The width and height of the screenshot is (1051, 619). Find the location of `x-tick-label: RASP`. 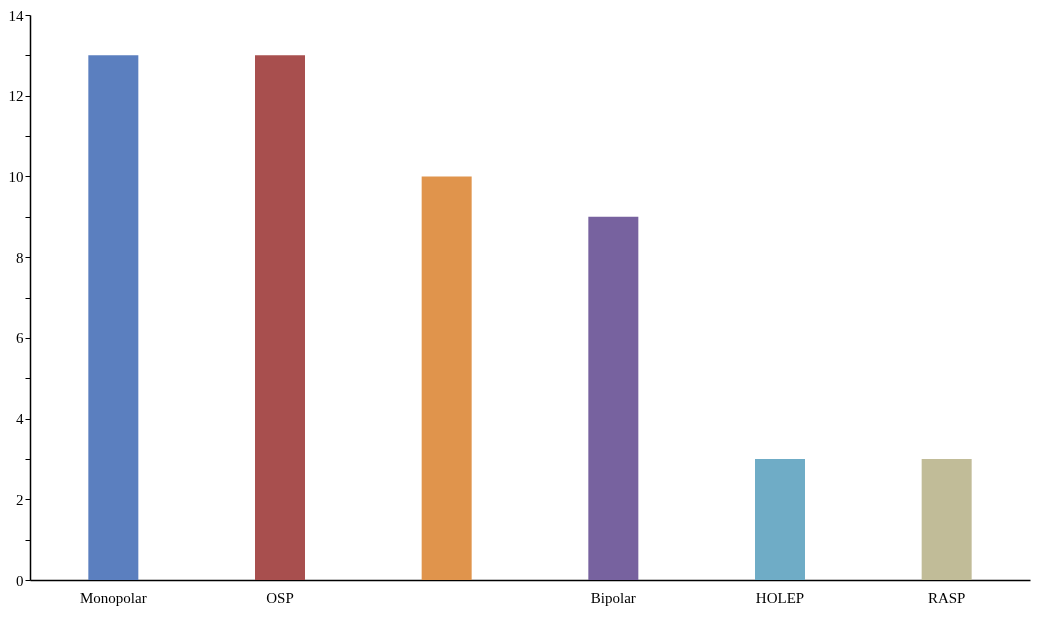

x-tick-label: RASP is located at coordinates (946, 597).